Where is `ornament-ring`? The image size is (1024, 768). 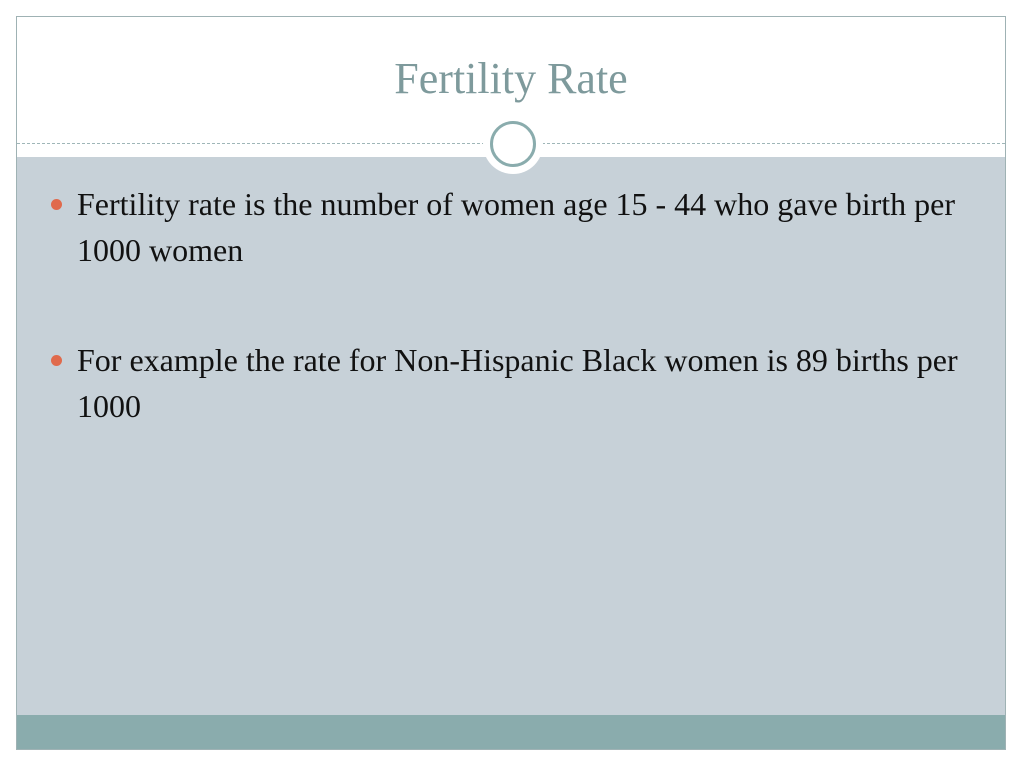 ornament-ring is located at coordinates (513, 144).